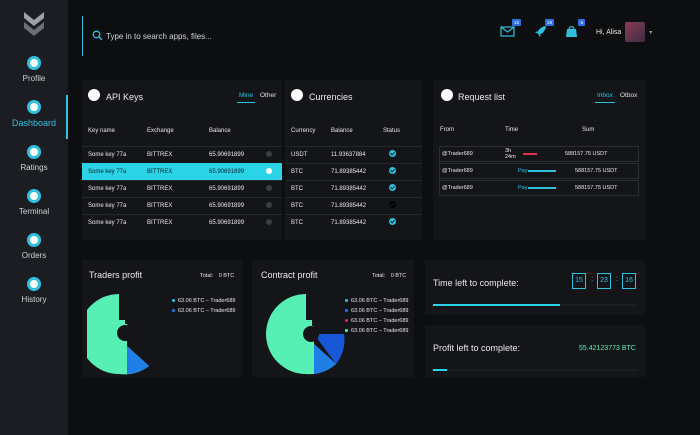  I want to click on currencies-title: Currencies, so click(331, 97).